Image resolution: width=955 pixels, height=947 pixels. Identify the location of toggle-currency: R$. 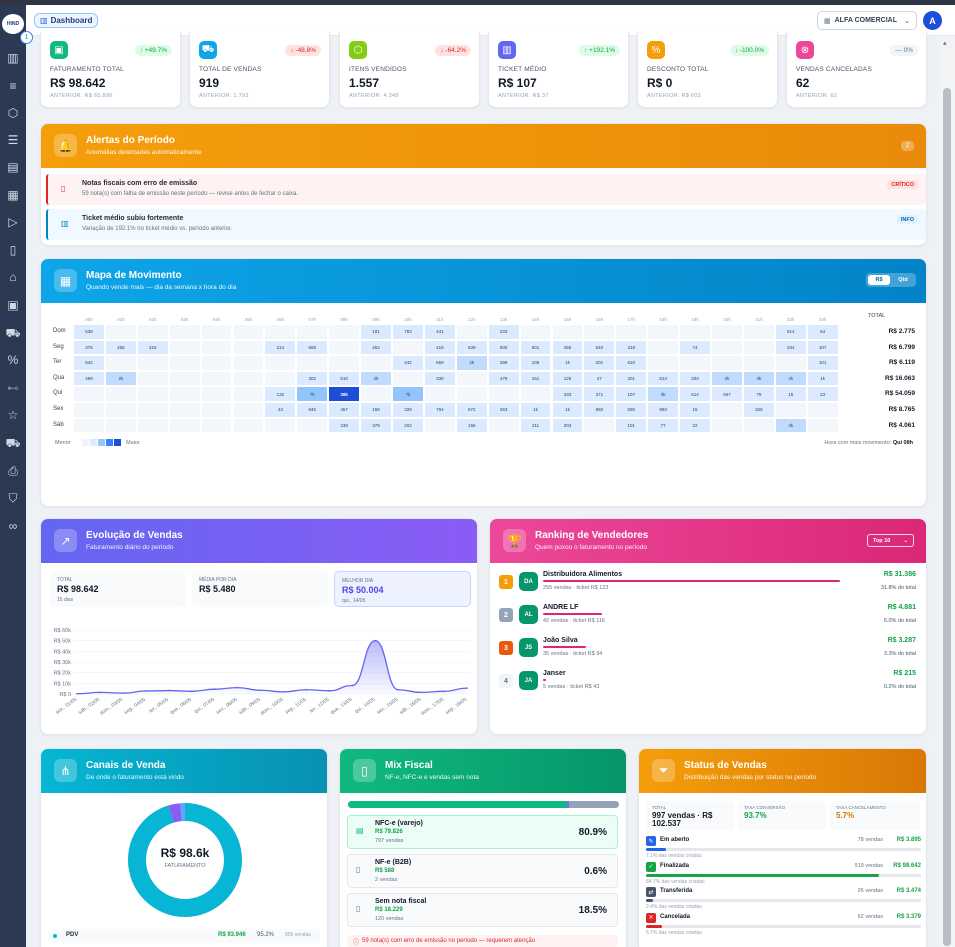
(879, 280).